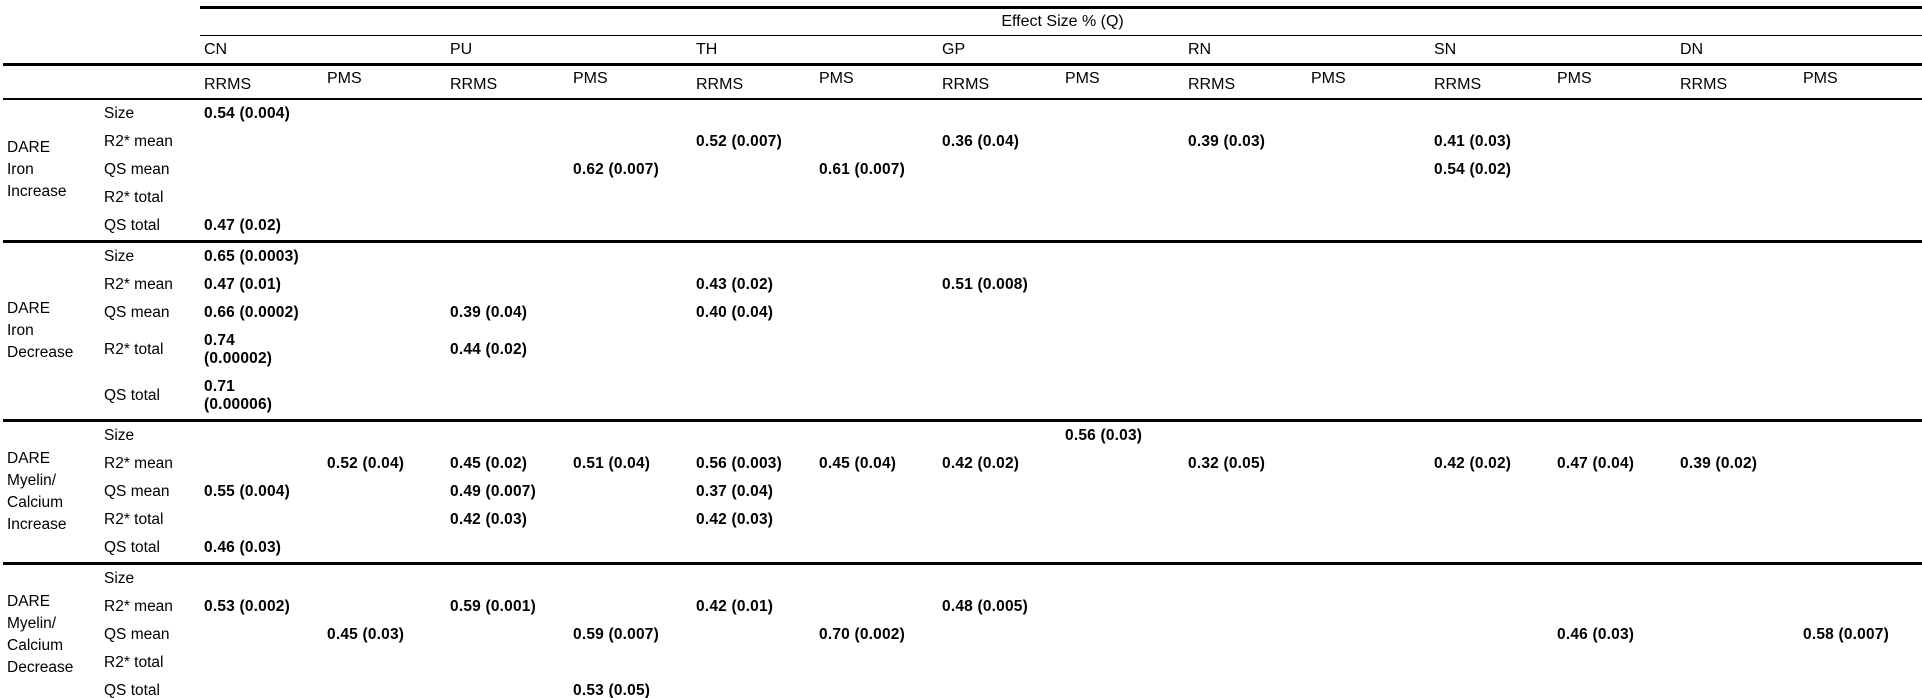 This screenshot has width=1922, height=698. I want to click on value-cell: 0.47 (0.02), so click(243, 225).